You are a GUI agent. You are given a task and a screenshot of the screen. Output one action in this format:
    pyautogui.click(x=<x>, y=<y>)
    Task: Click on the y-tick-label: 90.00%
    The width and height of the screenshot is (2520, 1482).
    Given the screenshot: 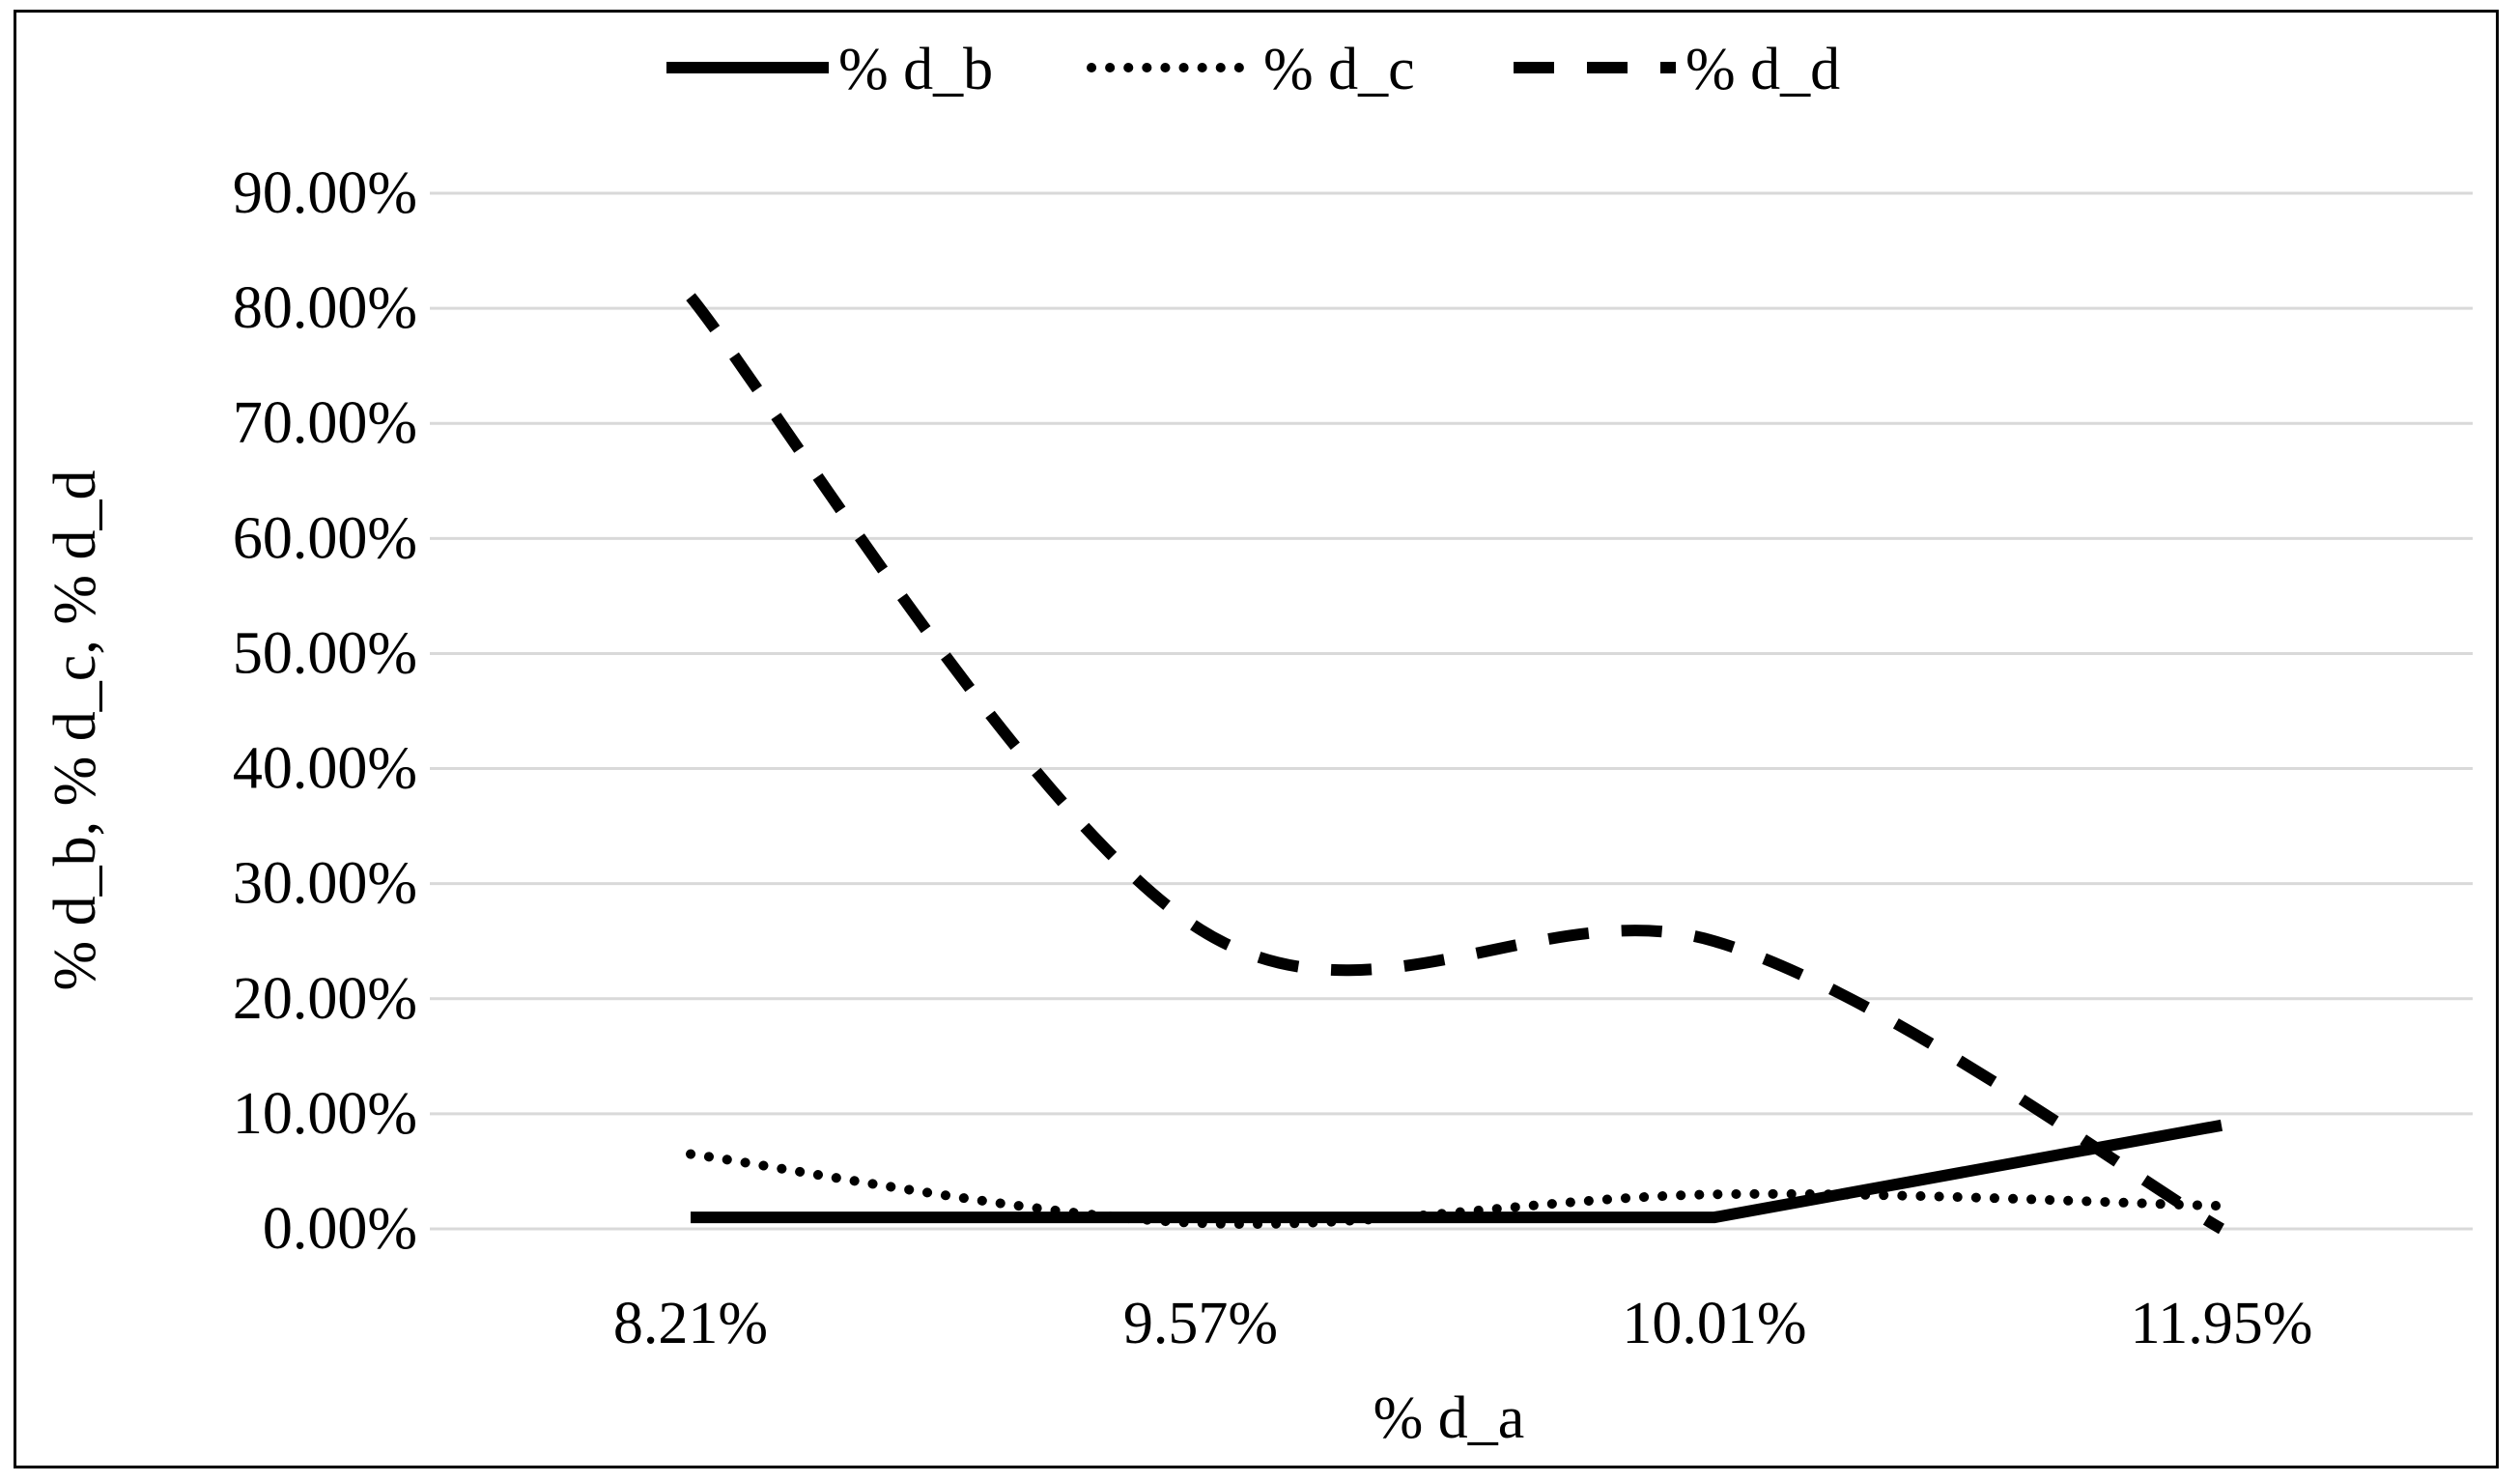 What is the action you would take?
    pyautogui.click(x=325, y=193)
    